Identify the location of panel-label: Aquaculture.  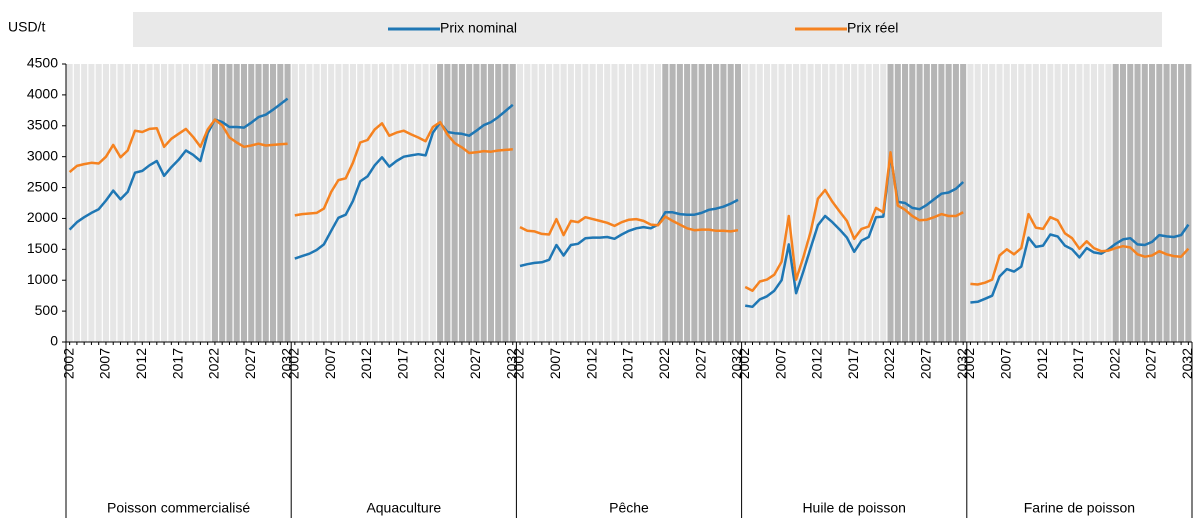
(403, 508).